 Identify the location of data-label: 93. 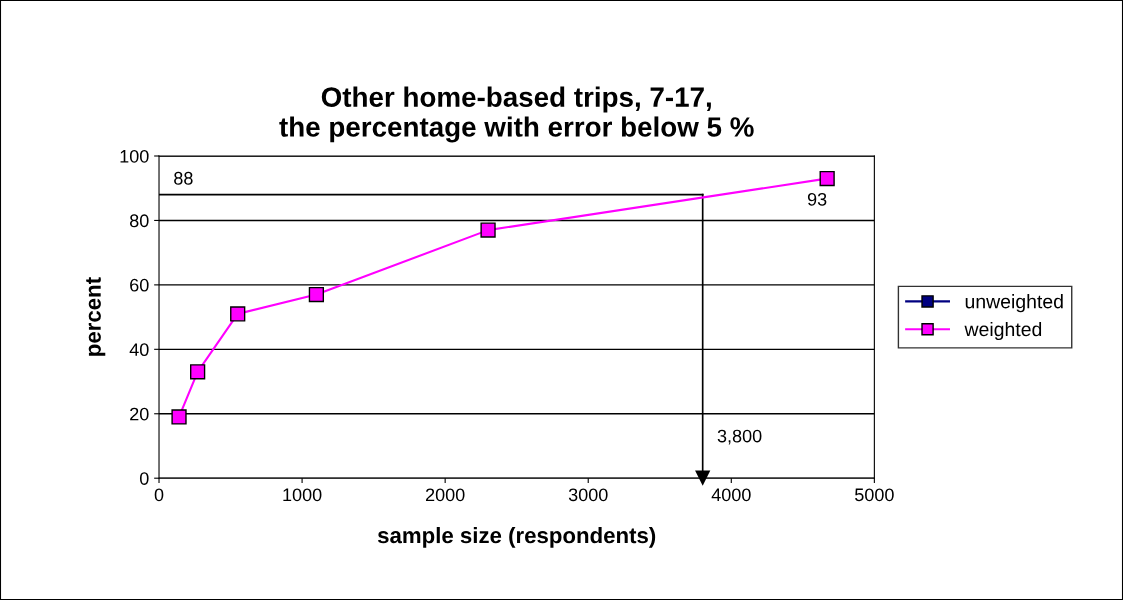
(817, 199).